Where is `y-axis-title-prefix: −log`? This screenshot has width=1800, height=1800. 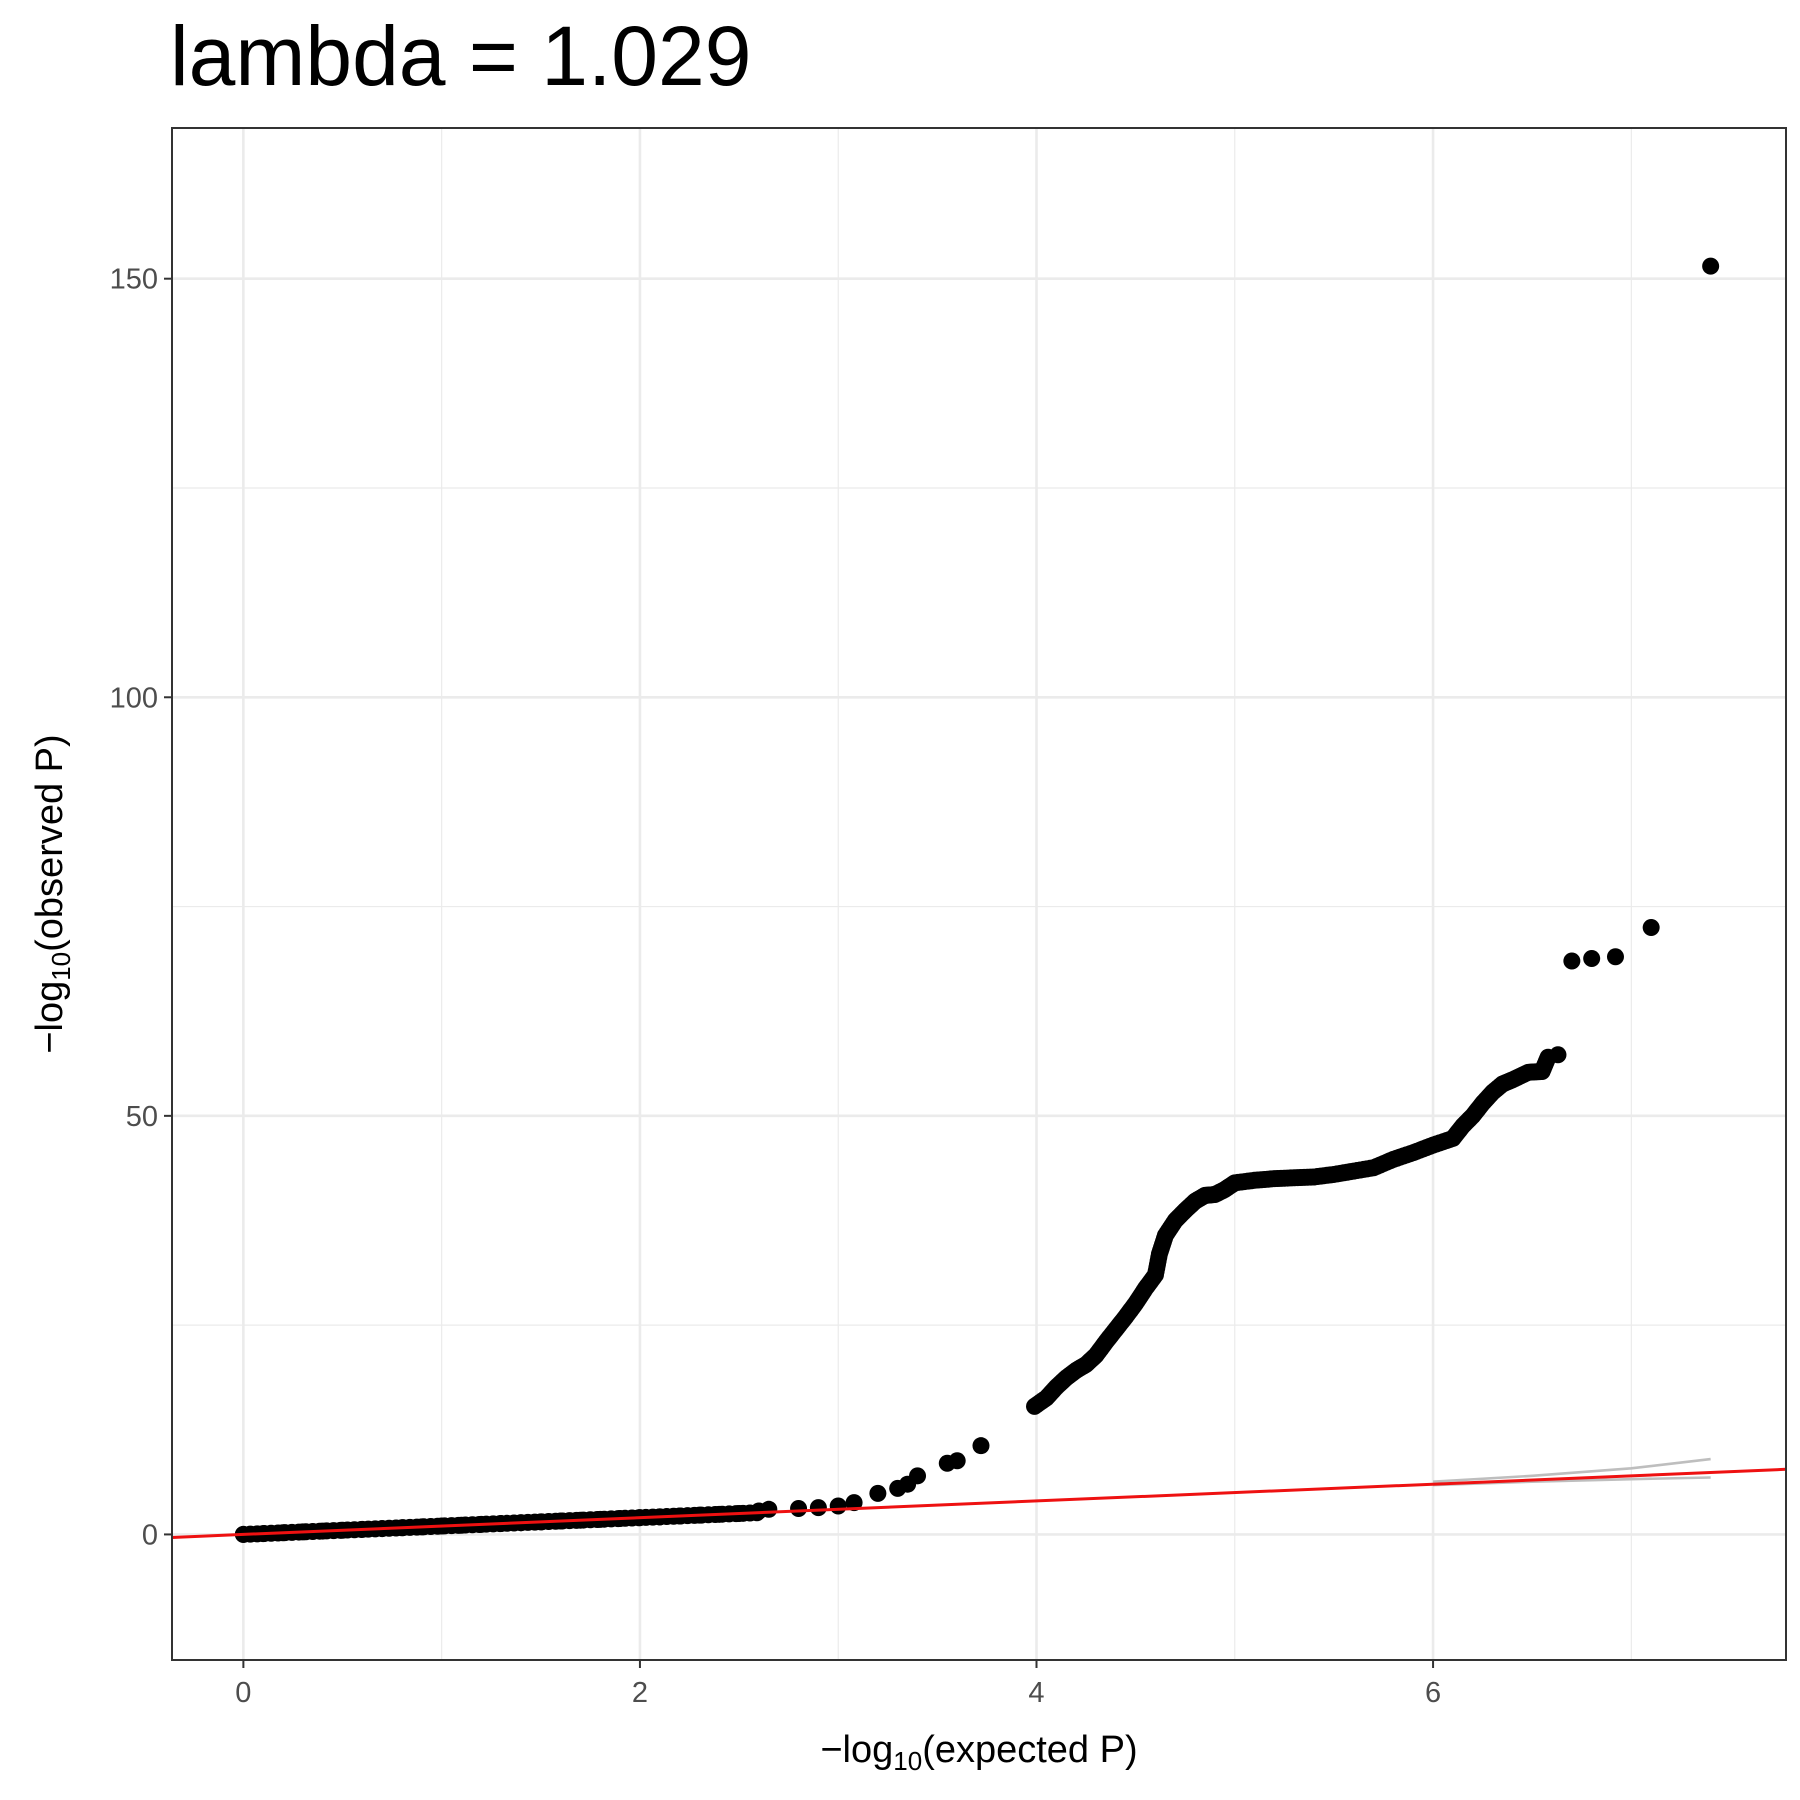
y-axis-title-prefix: −log is located at coordinates (50, 1017).